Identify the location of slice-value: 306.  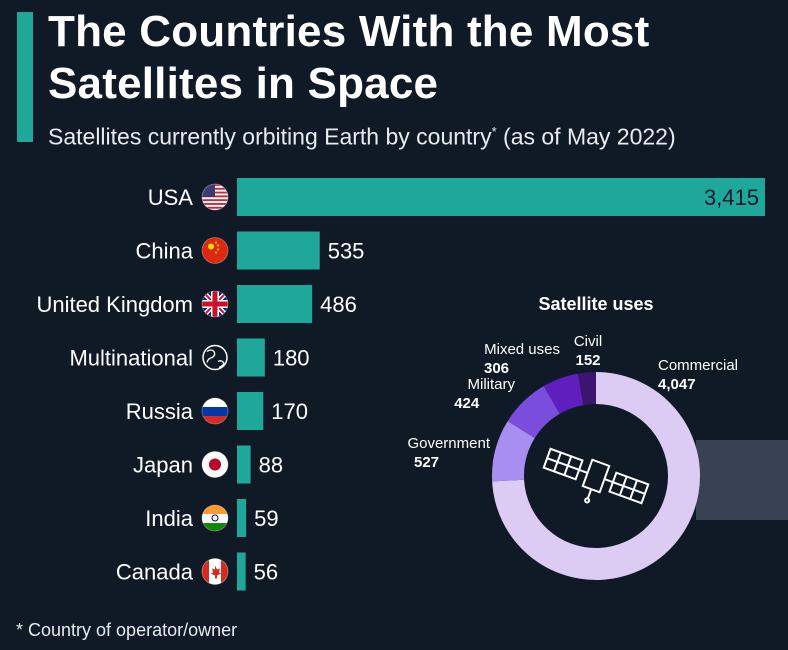
(496, 368).